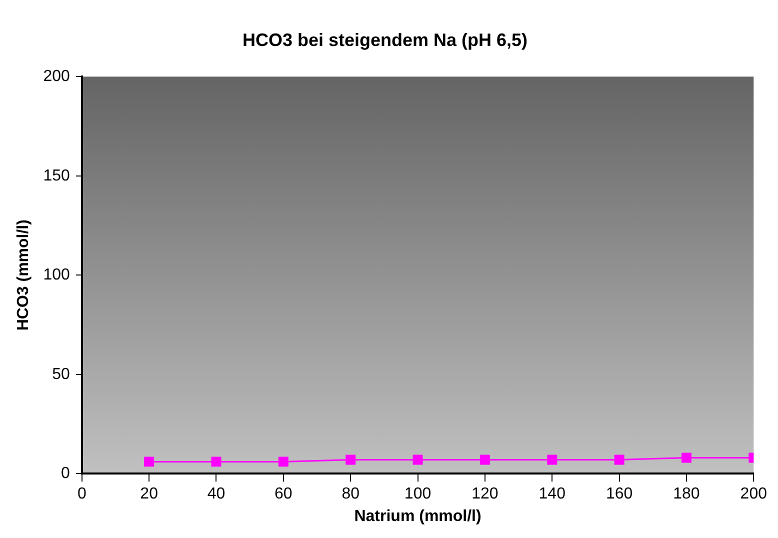 This screenshot has height=538, width=778. I want to click on x-tick-label: 20, so click(149, 494).